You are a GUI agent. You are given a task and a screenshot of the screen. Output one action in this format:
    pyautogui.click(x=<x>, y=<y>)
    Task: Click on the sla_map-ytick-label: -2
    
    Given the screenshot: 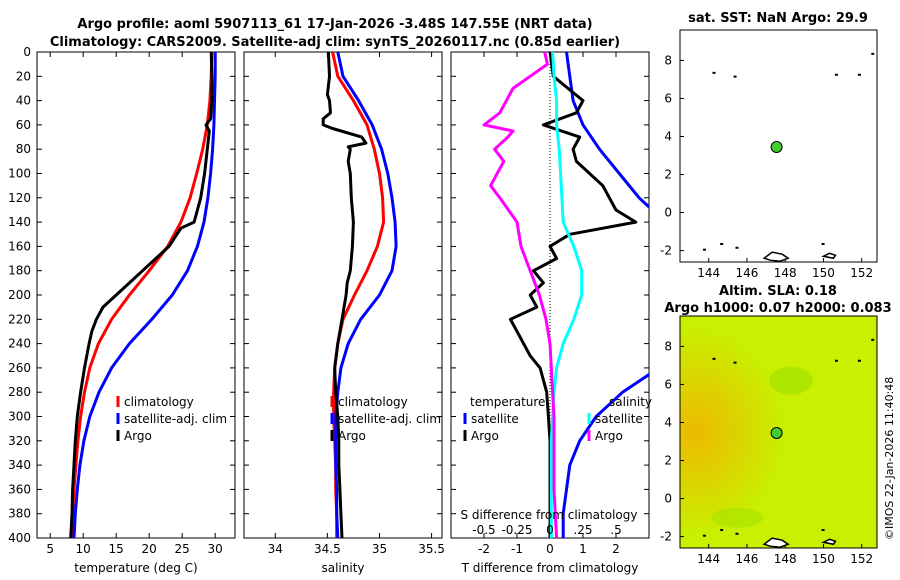 What is the action you would take?
    pyautogui.click(x=666, y=537)
    